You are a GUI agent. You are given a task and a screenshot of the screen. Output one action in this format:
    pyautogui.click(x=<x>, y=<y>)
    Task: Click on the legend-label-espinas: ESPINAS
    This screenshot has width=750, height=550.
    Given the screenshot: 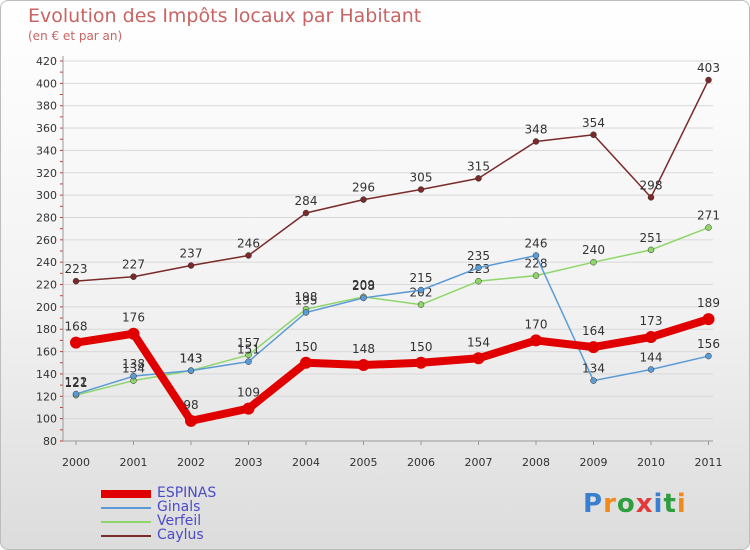 What is the action you would take?
    pyautogui.click(x=187, y=493)
    